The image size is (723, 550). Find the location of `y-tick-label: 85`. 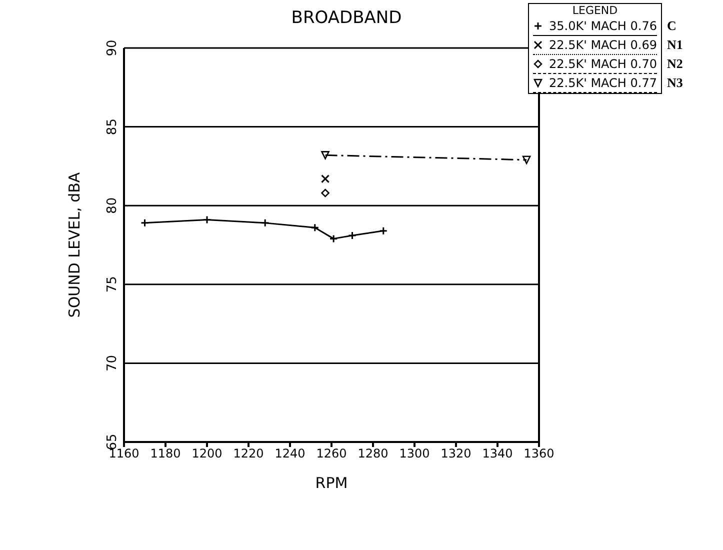

y-tick-label: 85 is located at coordinates (112, 127).